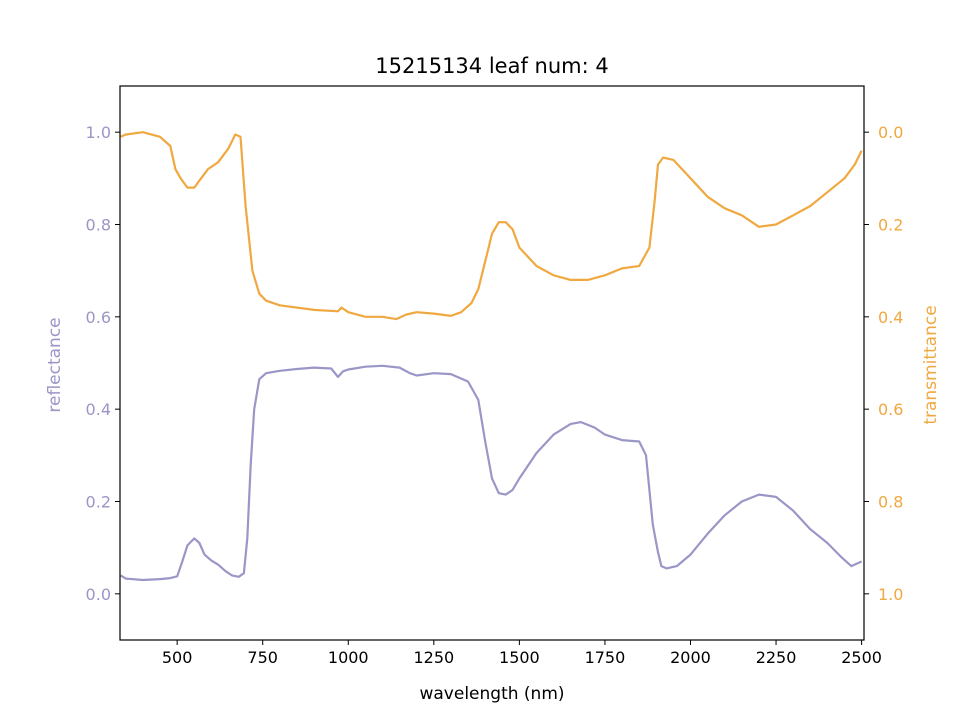 This screenshot has width=960, height=720. What do you see at coordinates (262, 657) in the screenshot?
I see `x-tick-label: 750` at bounding box center [262, 657].